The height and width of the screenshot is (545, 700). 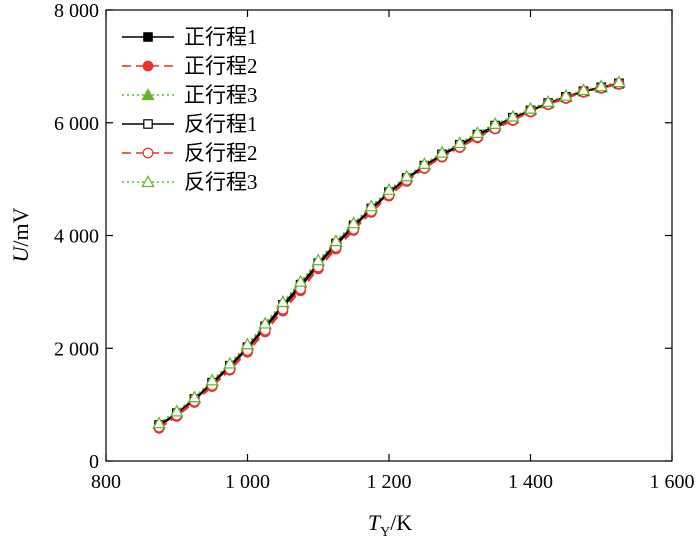 I want to click on legend-entry: 反行程3, so click(x=190, y=182).